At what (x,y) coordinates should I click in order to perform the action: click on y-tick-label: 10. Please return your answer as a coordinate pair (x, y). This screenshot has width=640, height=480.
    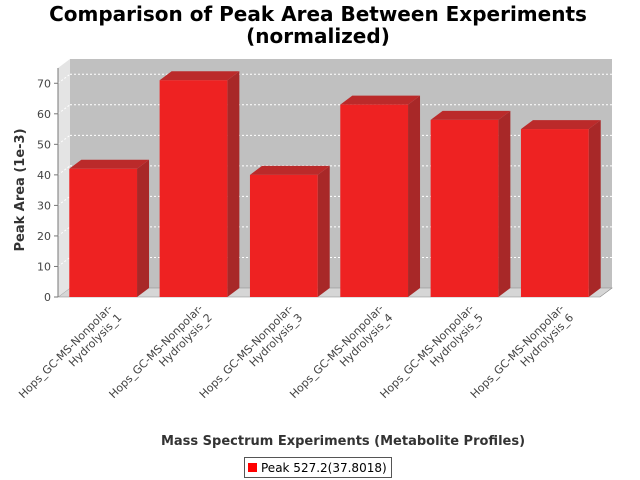
    Looking at the image, I should click on (44, 266).